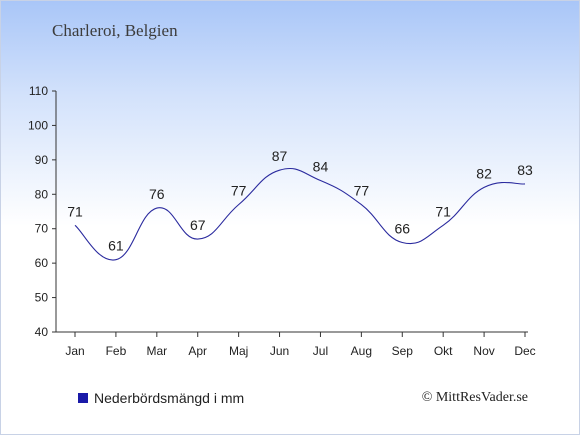 The image size is (580, 436). I want to click on x-tick-label: Jul, so click(320, 351).